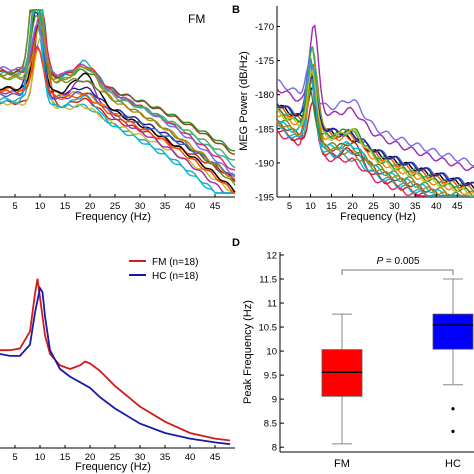 The image size is (474, 474). I want to click on y-tick-label: 11.5, so click(268, 280).